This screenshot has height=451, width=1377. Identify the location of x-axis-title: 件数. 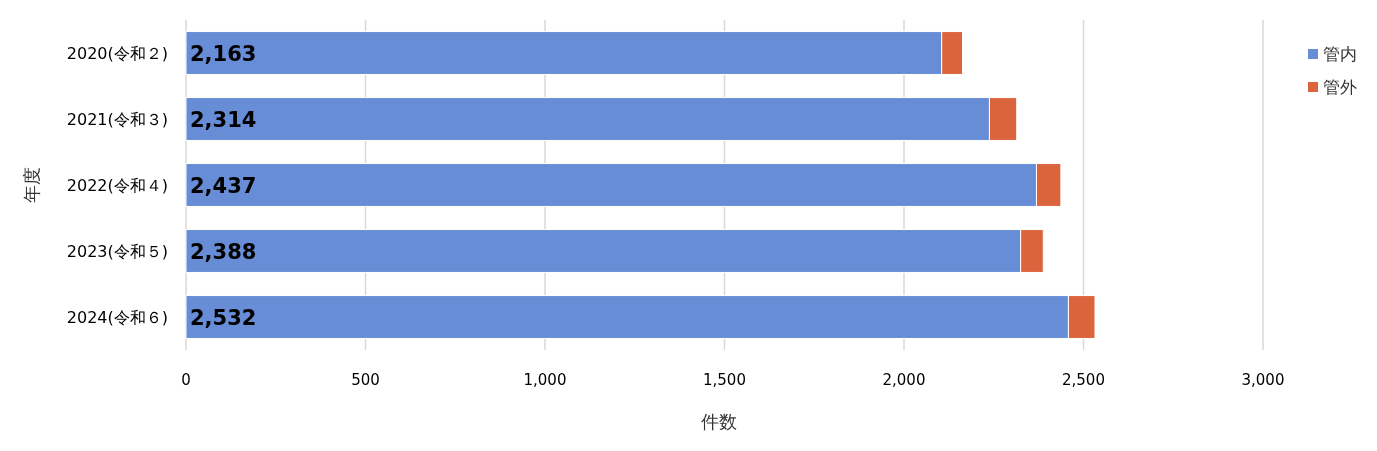
(718, 421).